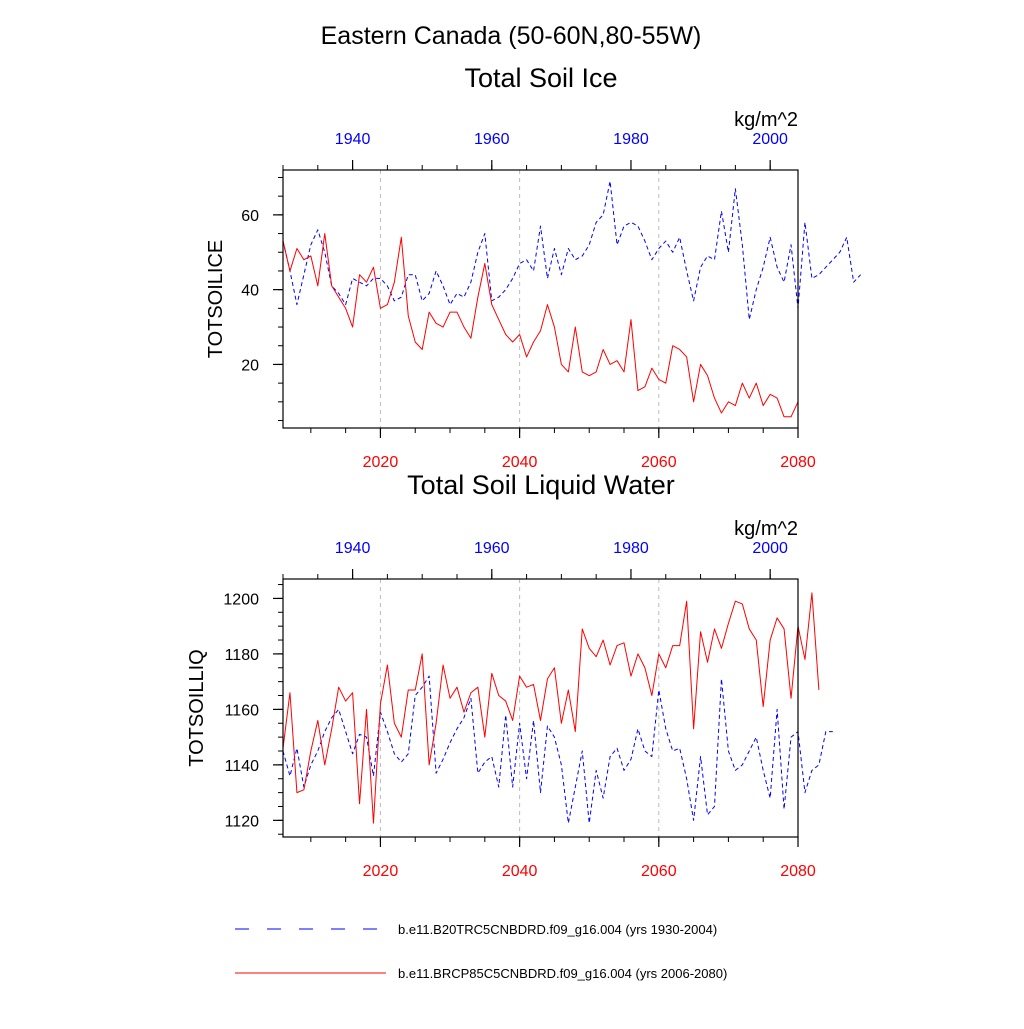  What do you see at coordinates (242, 655) in the screenshot?
I see `y-tick-label: 1180` at bounding box center [242, 655].